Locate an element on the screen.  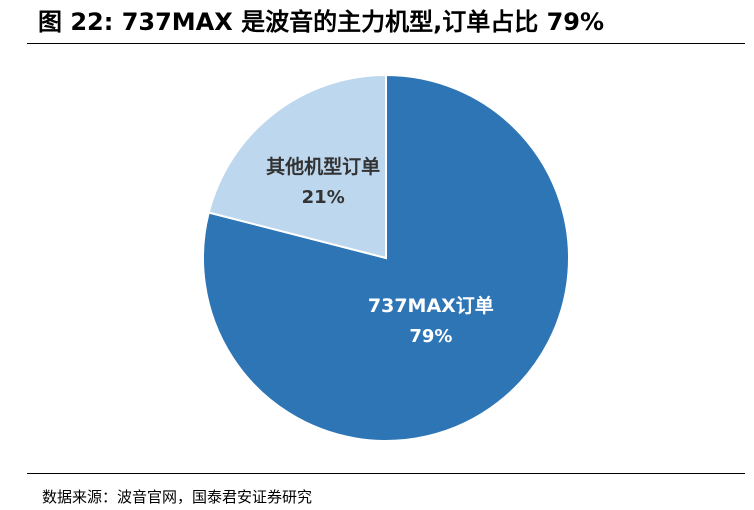
title-rule is located at coordinates (386, 43).